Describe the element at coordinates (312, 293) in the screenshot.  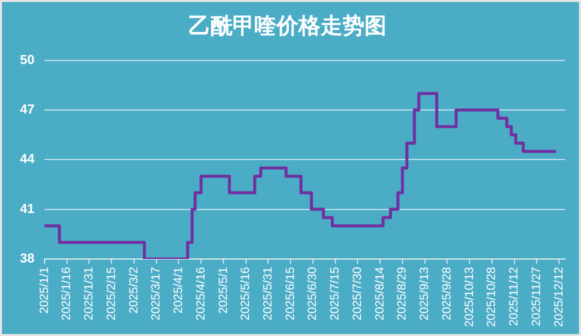
I see `x-tick-label: 2025/6/30` at that location.